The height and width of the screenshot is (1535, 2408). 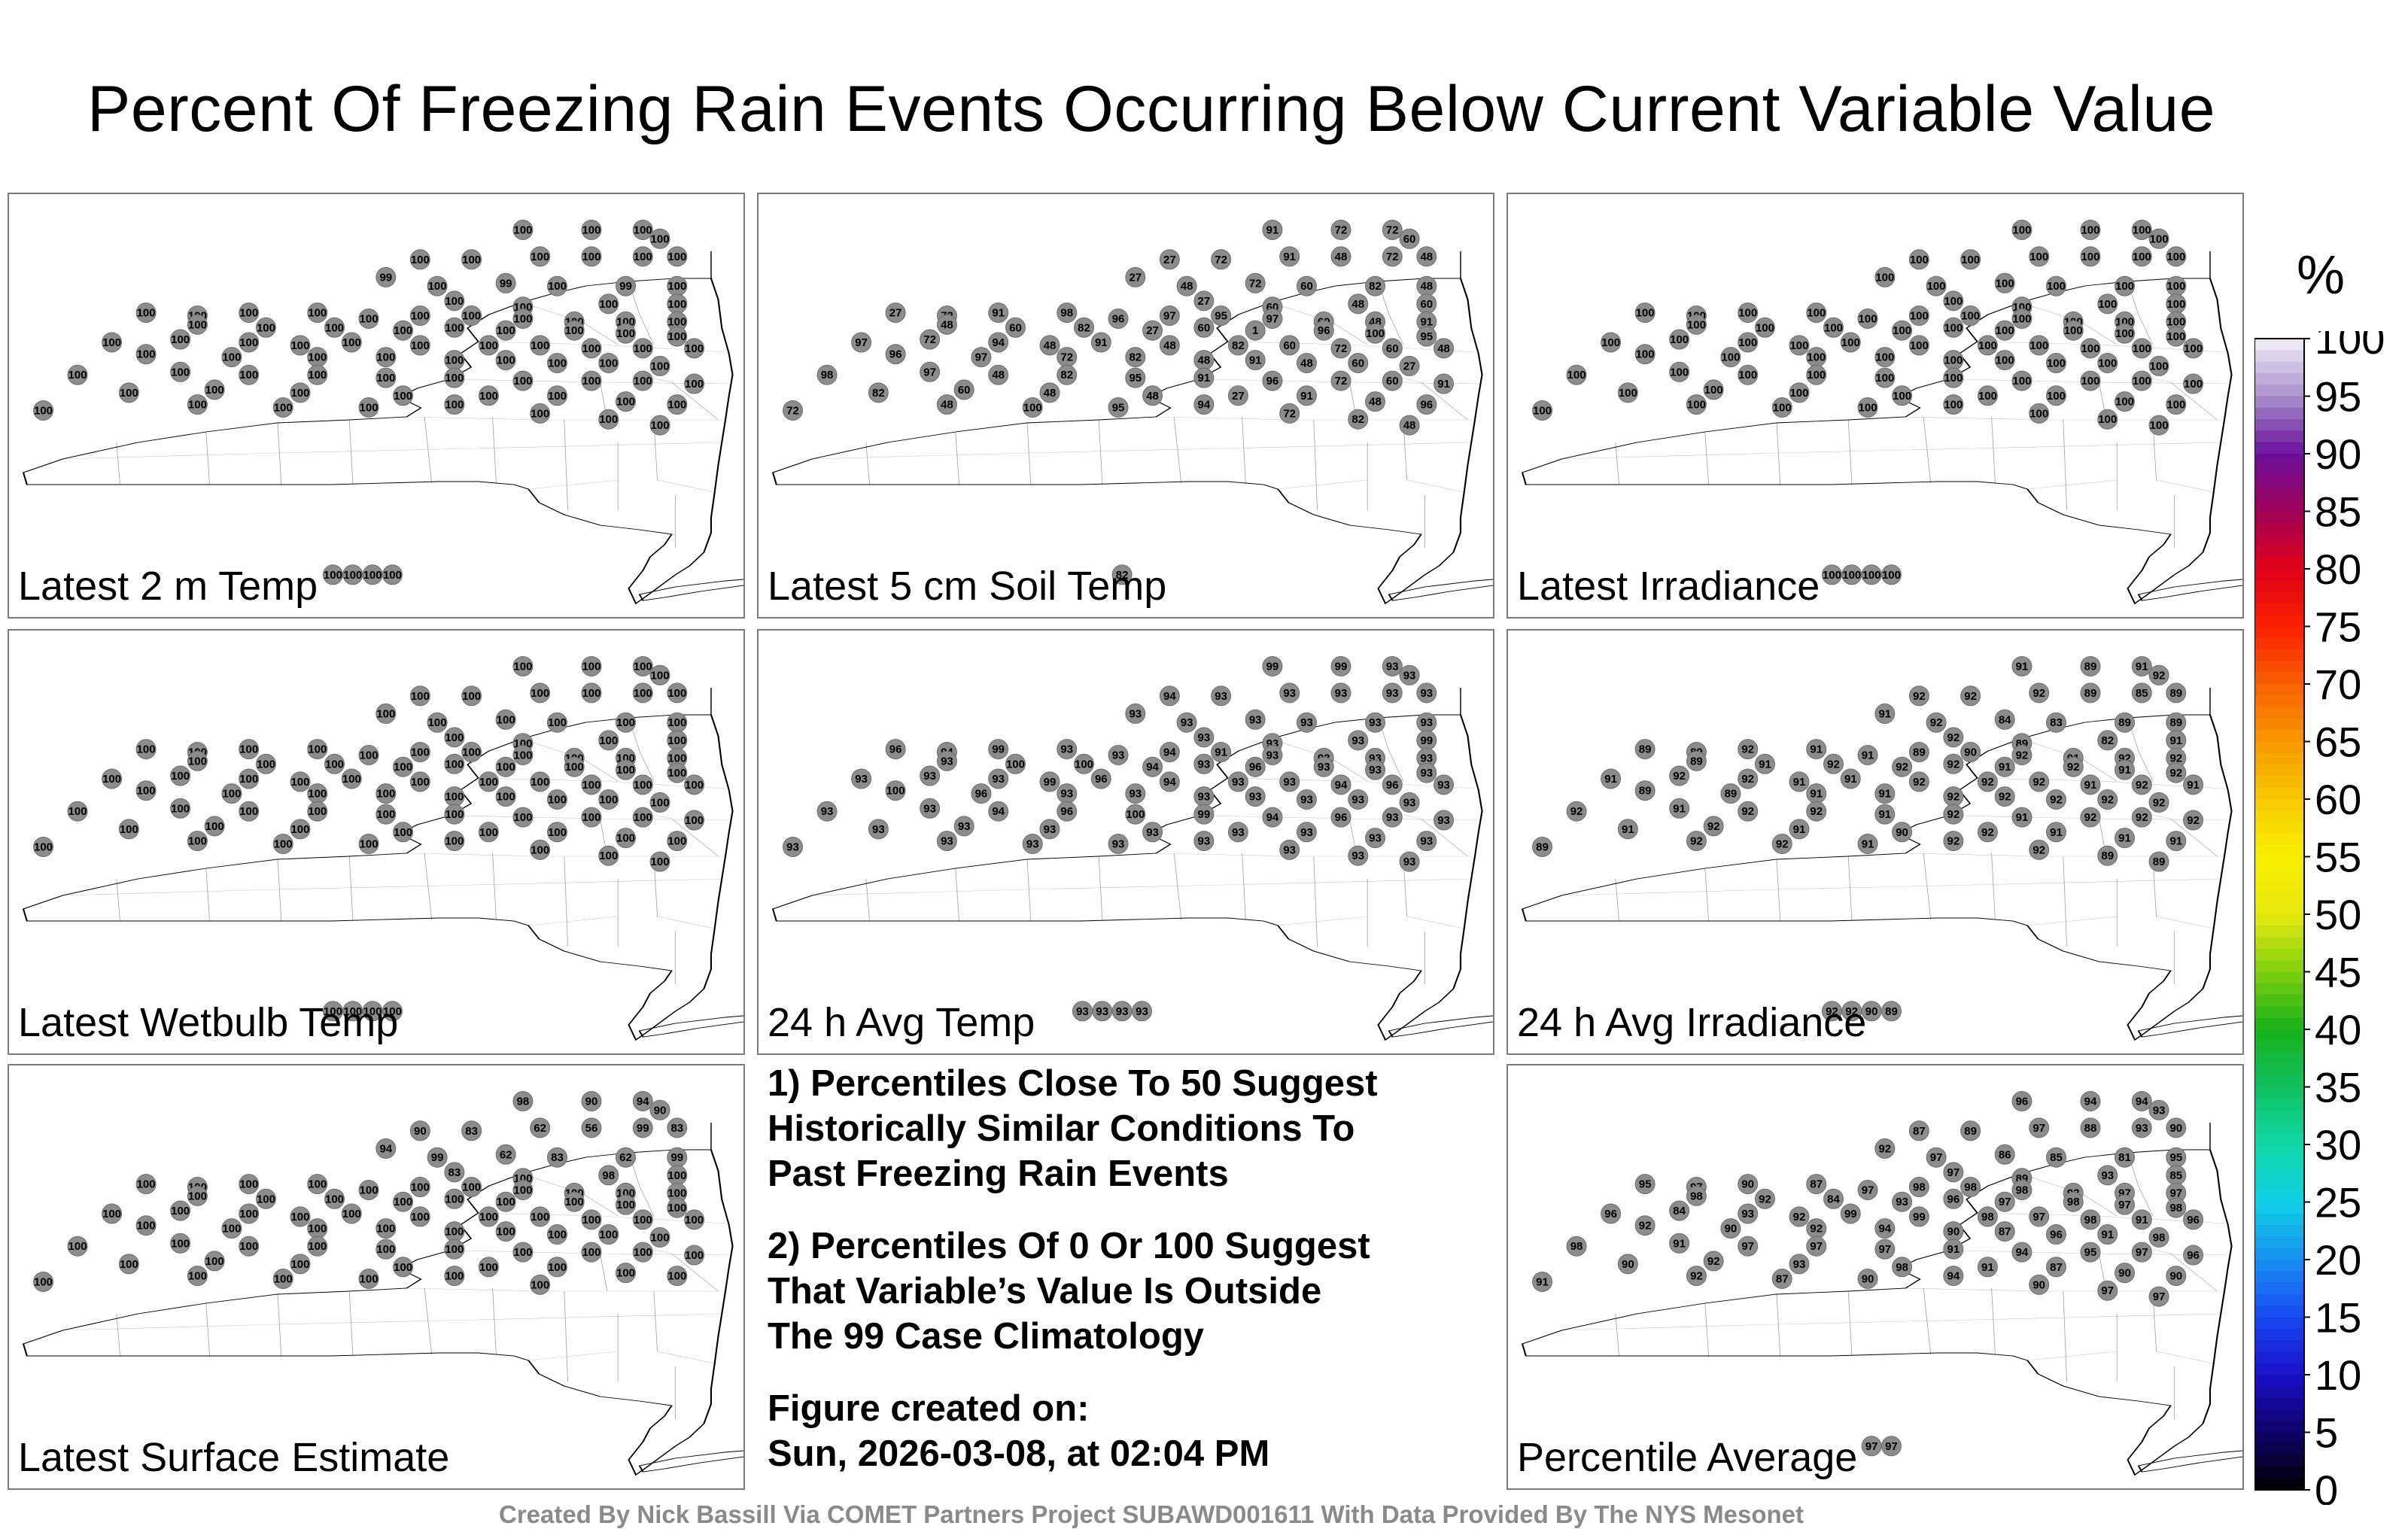 What do you see at coordinates (540, 1128) in the screenshot?
I see `station-value: 62` at bounding box center [540, 1128].